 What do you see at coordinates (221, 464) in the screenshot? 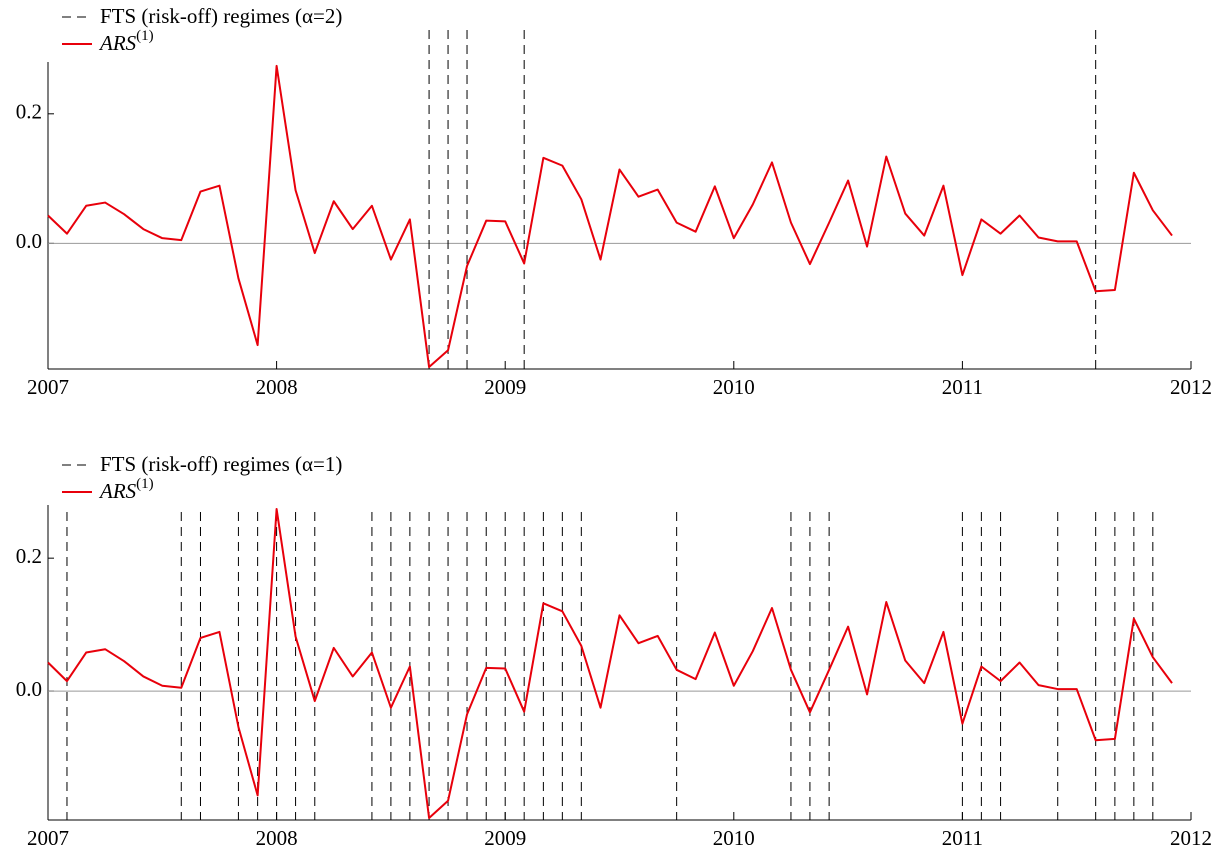
I see `legend-label: FTS (risk-off) regimes (α=1)` at bounding box center [221, 464].